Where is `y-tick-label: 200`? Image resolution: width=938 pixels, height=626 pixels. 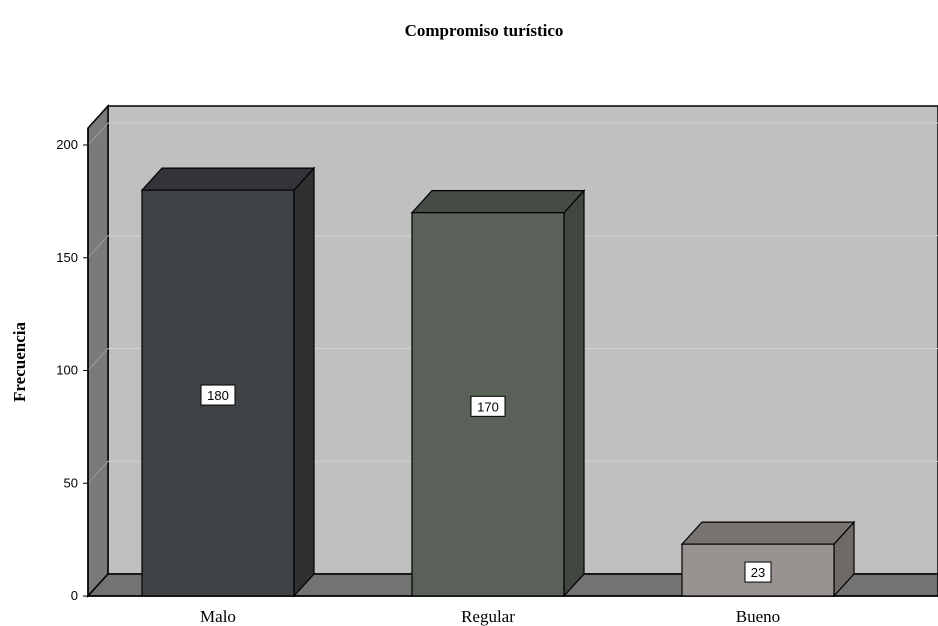 y-tick-label: 200 is located at coordinates (67, 144).